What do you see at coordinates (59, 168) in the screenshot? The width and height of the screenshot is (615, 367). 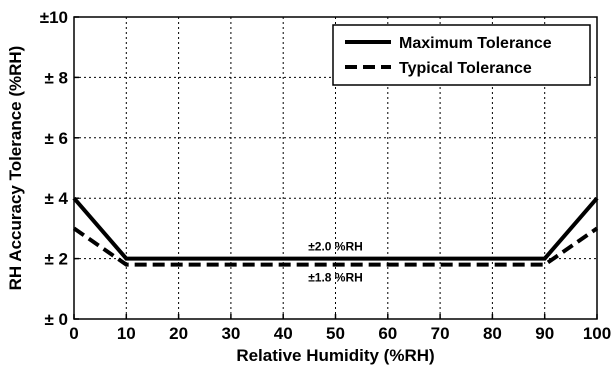 I see `y-axis-ticks: ± 0 ± 2 ± 4 ± 6 ± 8 ±10` at bounding box center [59, 168].